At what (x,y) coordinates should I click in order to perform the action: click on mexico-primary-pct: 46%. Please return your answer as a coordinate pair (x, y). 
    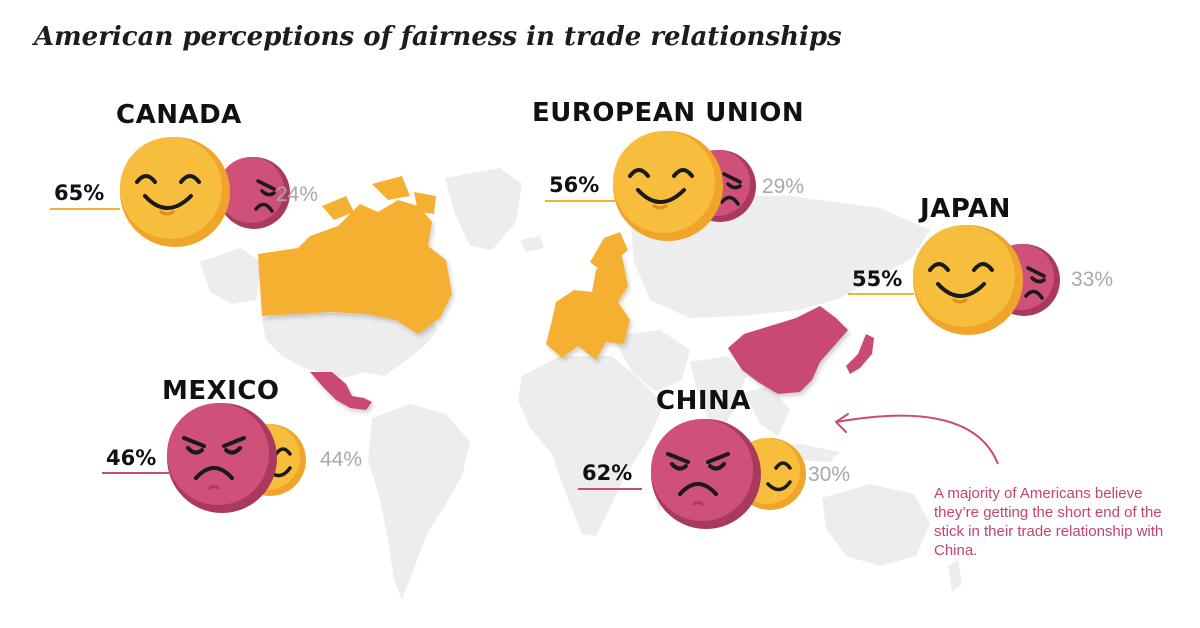
    Looking at the image, I should click on (131, 458).